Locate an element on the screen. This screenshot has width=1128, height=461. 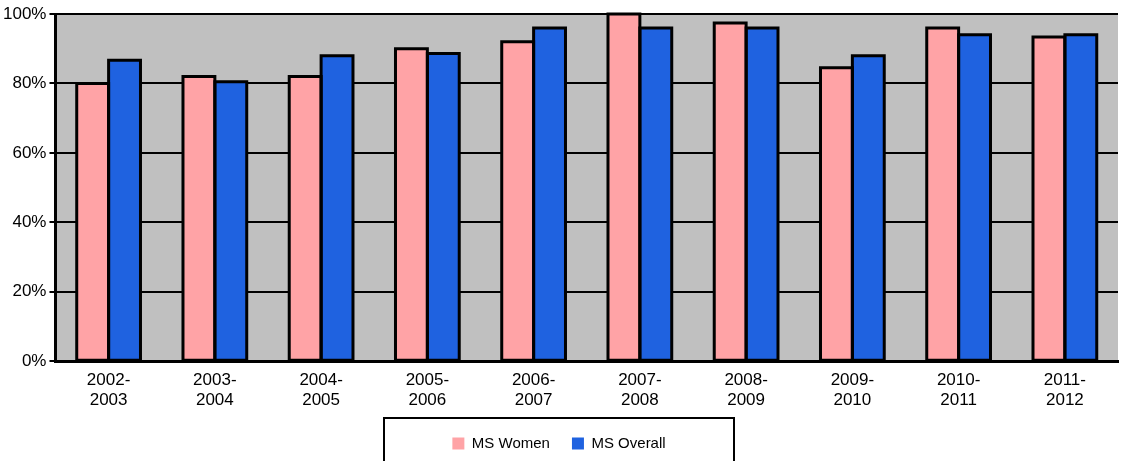
x-tick-label: 2004-2005 is located at coordinates (321, 390).